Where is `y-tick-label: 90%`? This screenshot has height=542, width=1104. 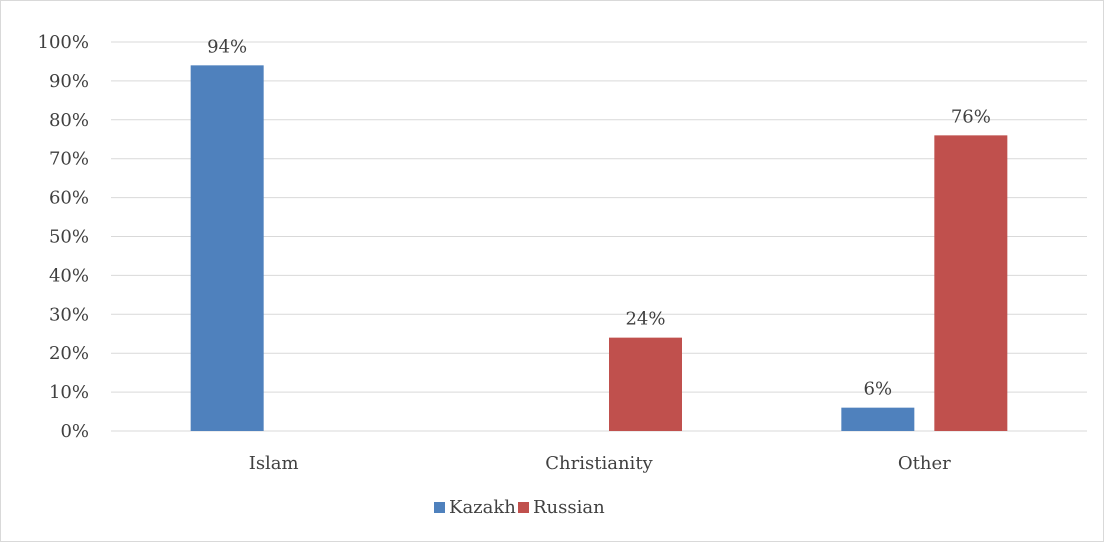 y-tick-label: 90% is located at coordinates (69, 81).